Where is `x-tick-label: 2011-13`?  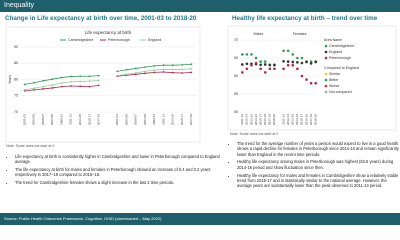
x-tick-label: 2011-13 is located at coordinates (283, 119).